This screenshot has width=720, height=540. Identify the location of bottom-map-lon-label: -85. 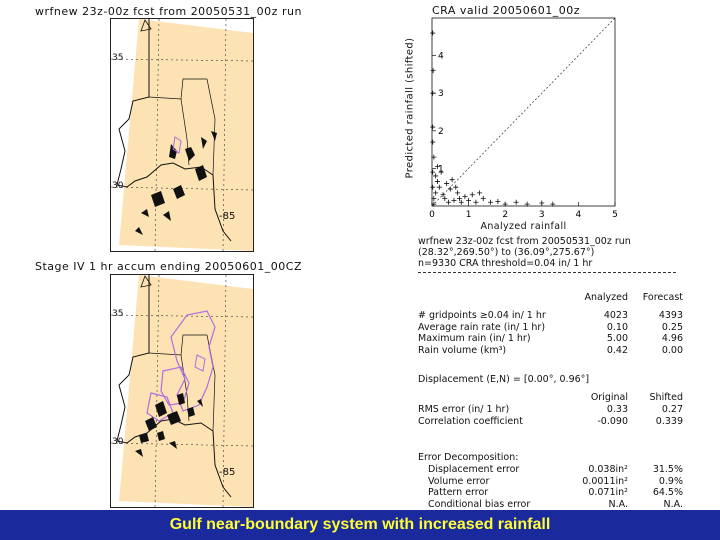
(227, 472).